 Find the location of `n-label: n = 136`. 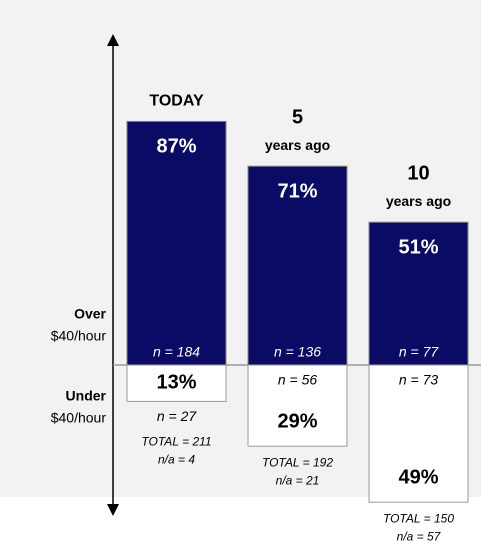

n-label: n = 136 is located at coordinates (297, 352).